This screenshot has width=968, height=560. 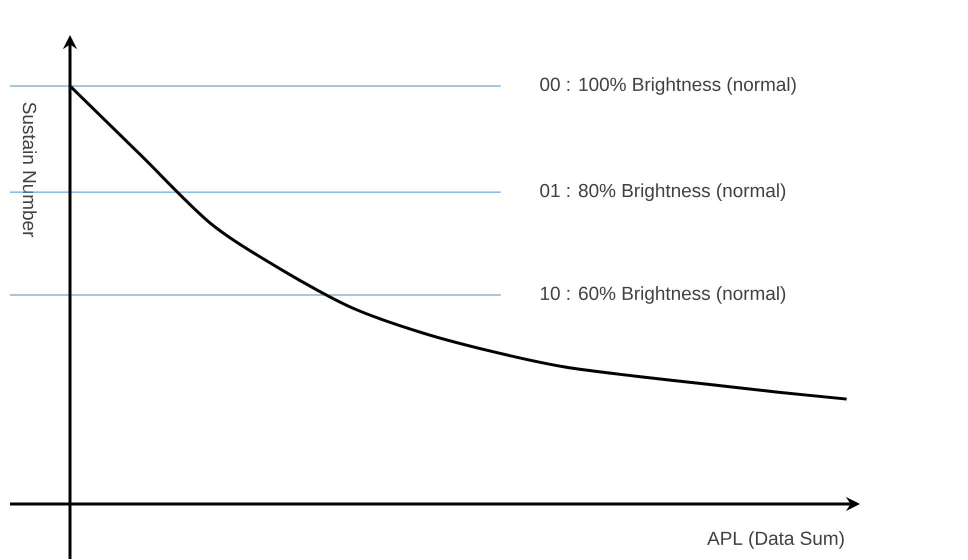 I want to click on y-axis-title: Sustain Number, so click(x=29, y=169).